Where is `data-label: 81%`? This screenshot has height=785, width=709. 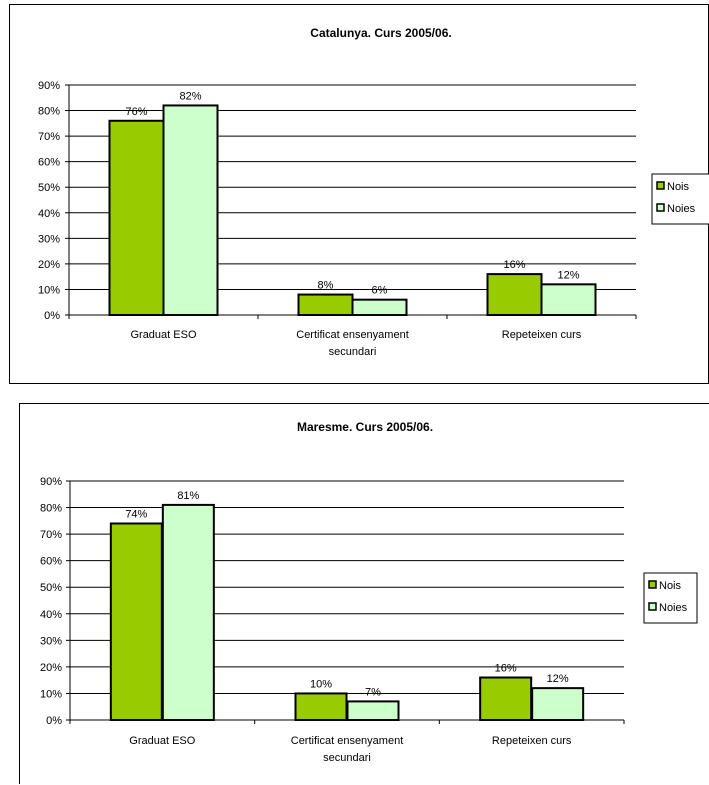
data-label: 81% is located at coordinates (188, 496).